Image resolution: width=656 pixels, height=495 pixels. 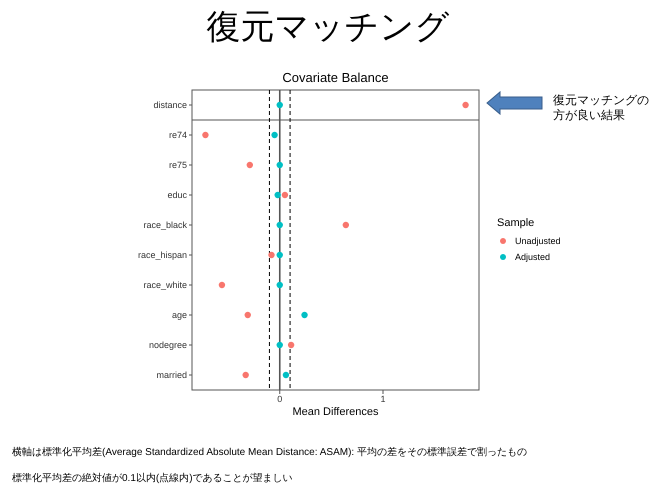 What do you see at coordinates (269, 452) in the screenshot?
I see `text: 横軸は標準化平均差(Average Standardized Absolute Mean Distance: ASAM): 平均の差をその標準誤差で割ったもの` at bounding box center [269, 452].